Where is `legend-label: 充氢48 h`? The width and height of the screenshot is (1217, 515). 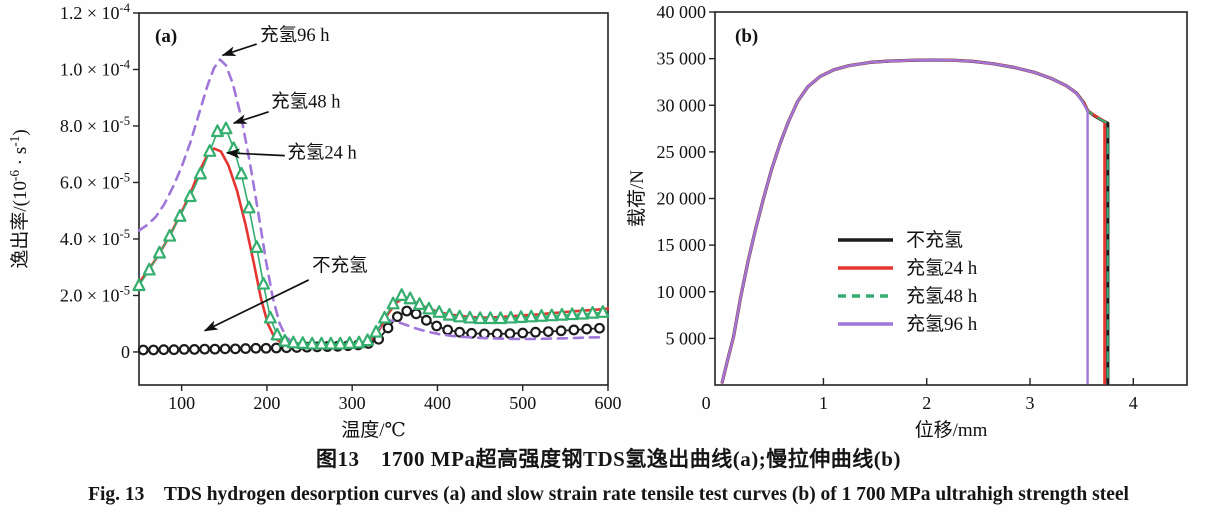 legend-label: 充氢48 h is located at coordinates (942, 296).